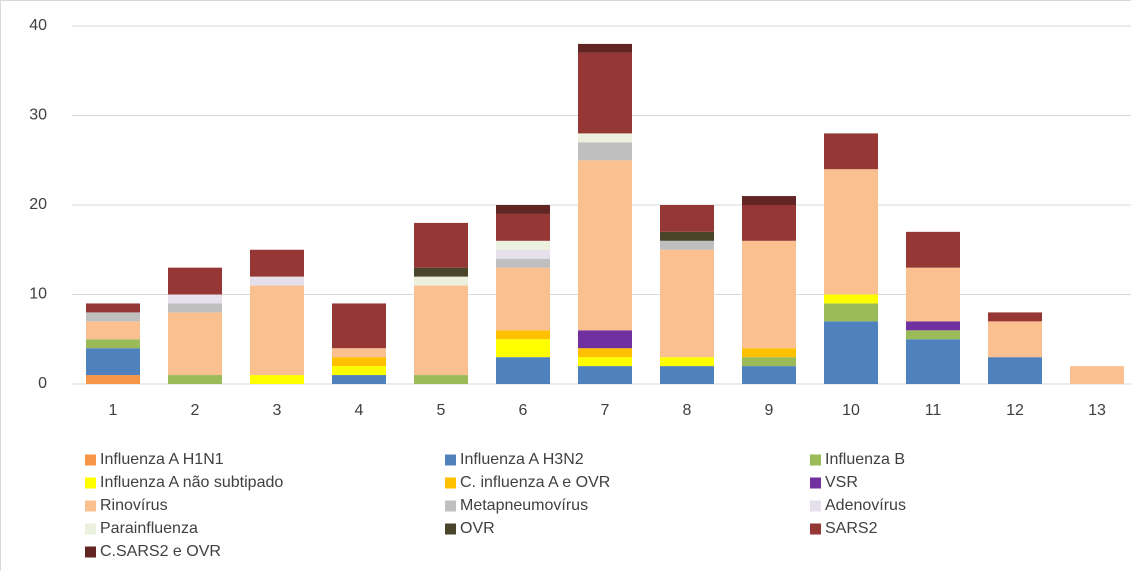  Describe the element at coordinates (769, 410) in the screenshot. I see `x-tick-label: 9` at that location.